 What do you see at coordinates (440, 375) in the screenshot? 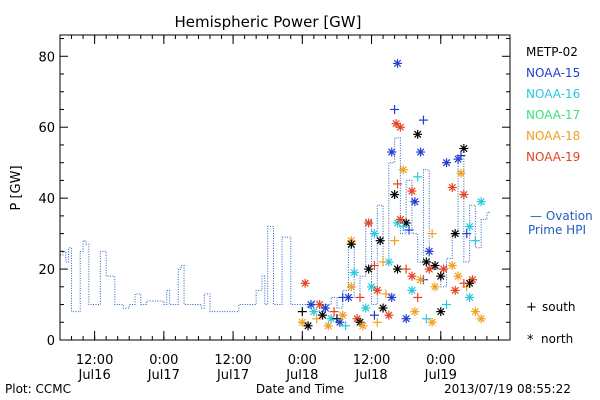
I see `x-tick-date-label: Jul19` at bounding box center [440, 375].